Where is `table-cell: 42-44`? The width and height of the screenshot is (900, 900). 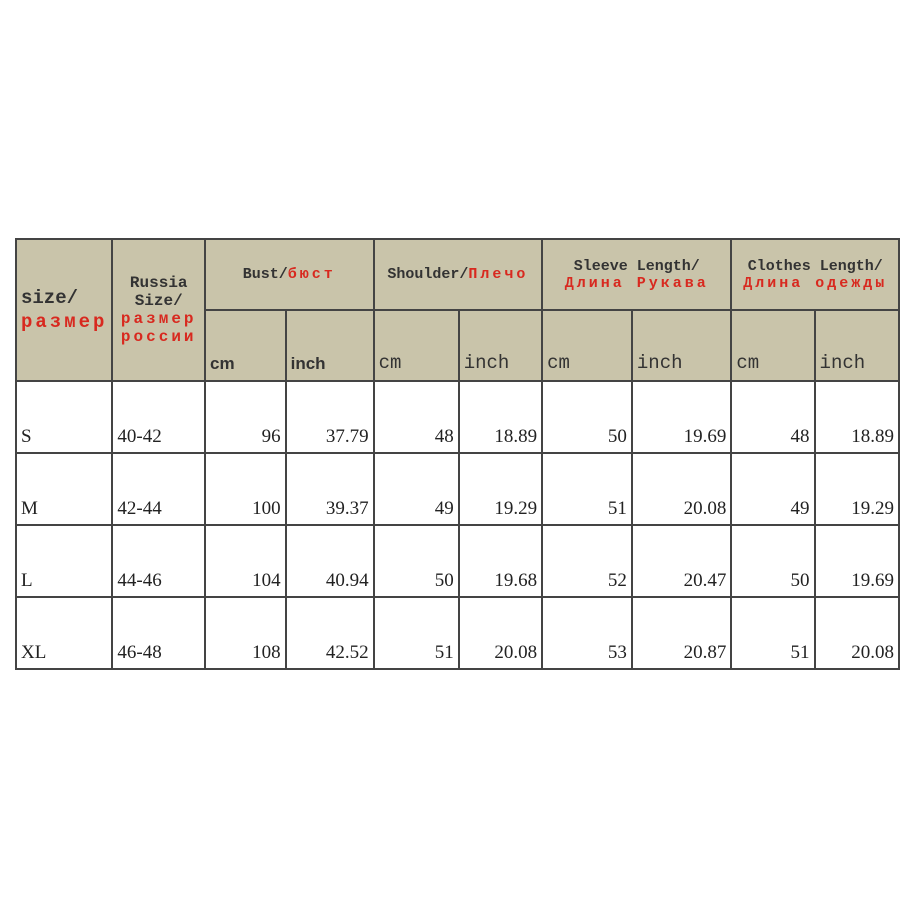
table-cell: 42-44 is located at coordinates (159, 489).